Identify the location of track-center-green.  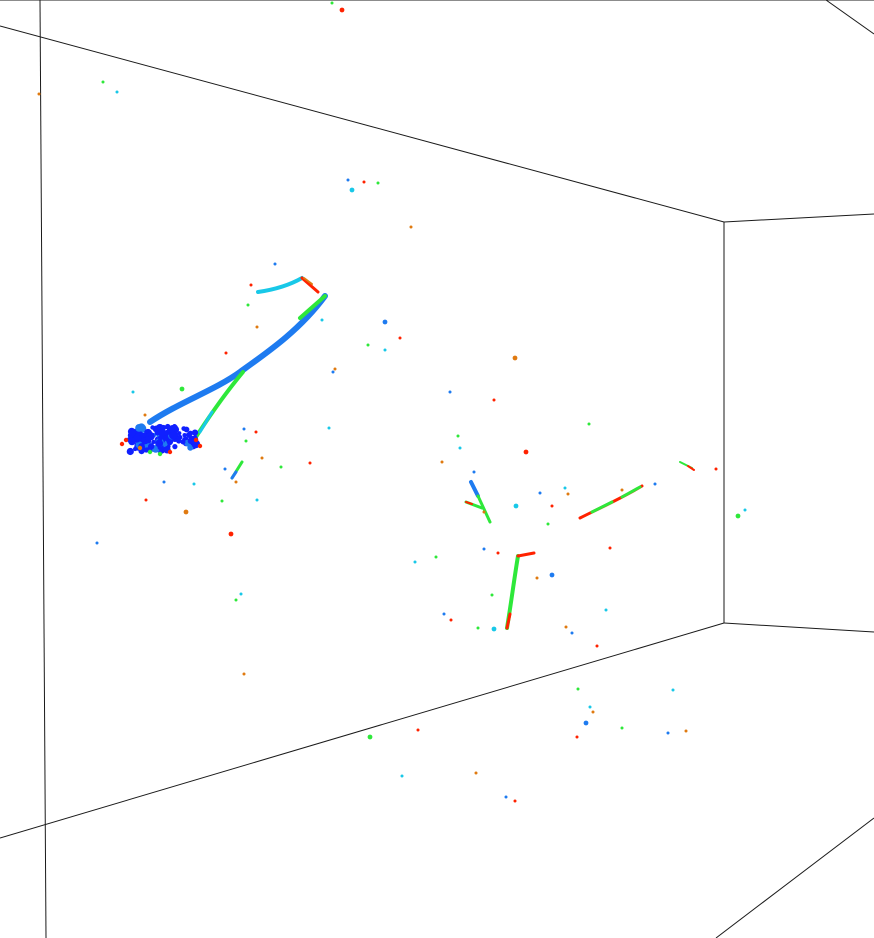
(484, 509).